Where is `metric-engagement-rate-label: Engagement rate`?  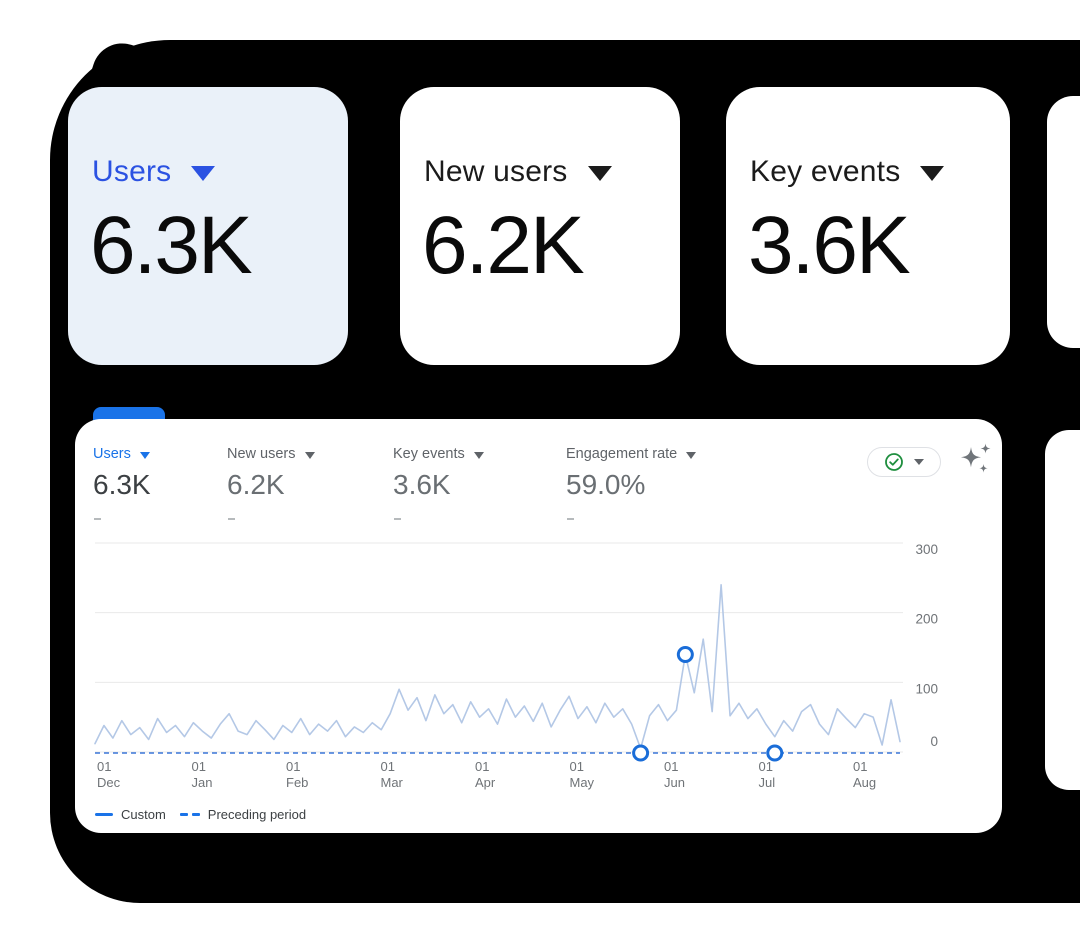 metric-engagement-rate-label: Engagement rate is located at coordinates (622, 454).